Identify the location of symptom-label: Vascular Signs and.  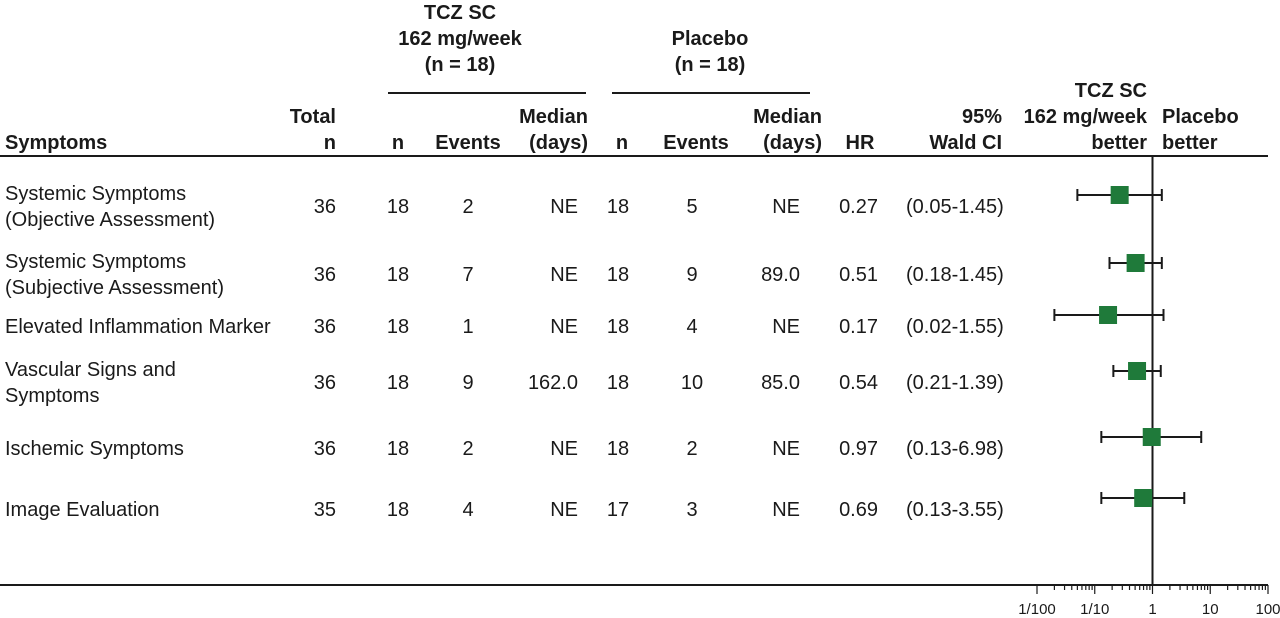
(90, 370).